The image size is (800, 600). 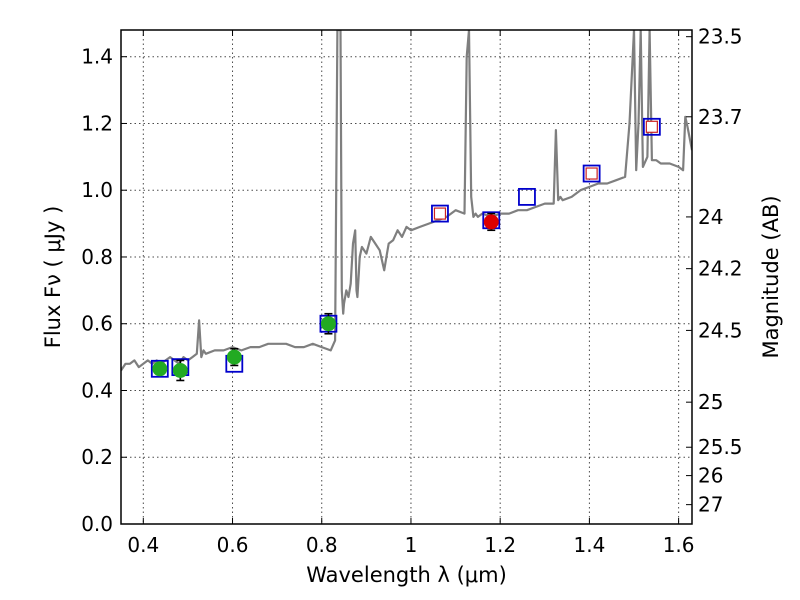 I want to click on y2-tick-label: 25, so click(x=710, y=402).